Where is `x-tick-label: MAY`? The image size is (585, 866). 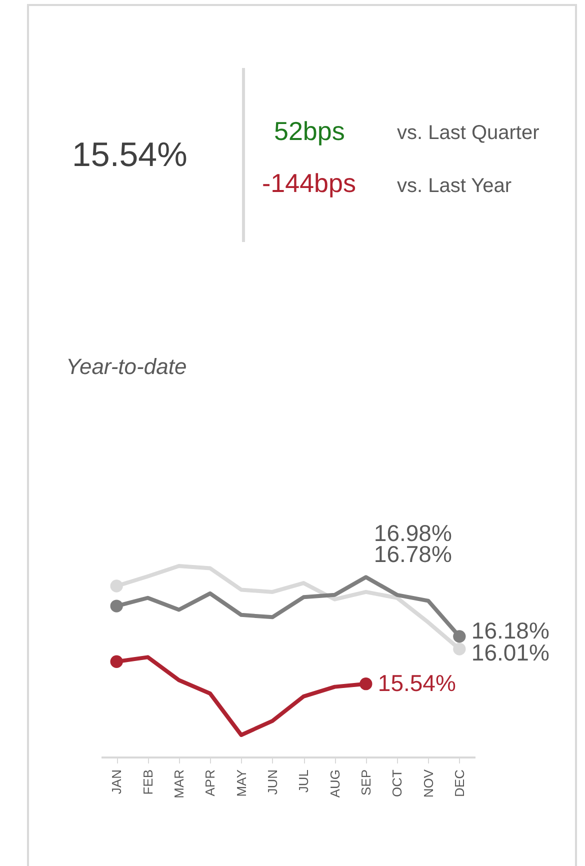
x-tick-label: MAY is located at coordinates (241, 783).